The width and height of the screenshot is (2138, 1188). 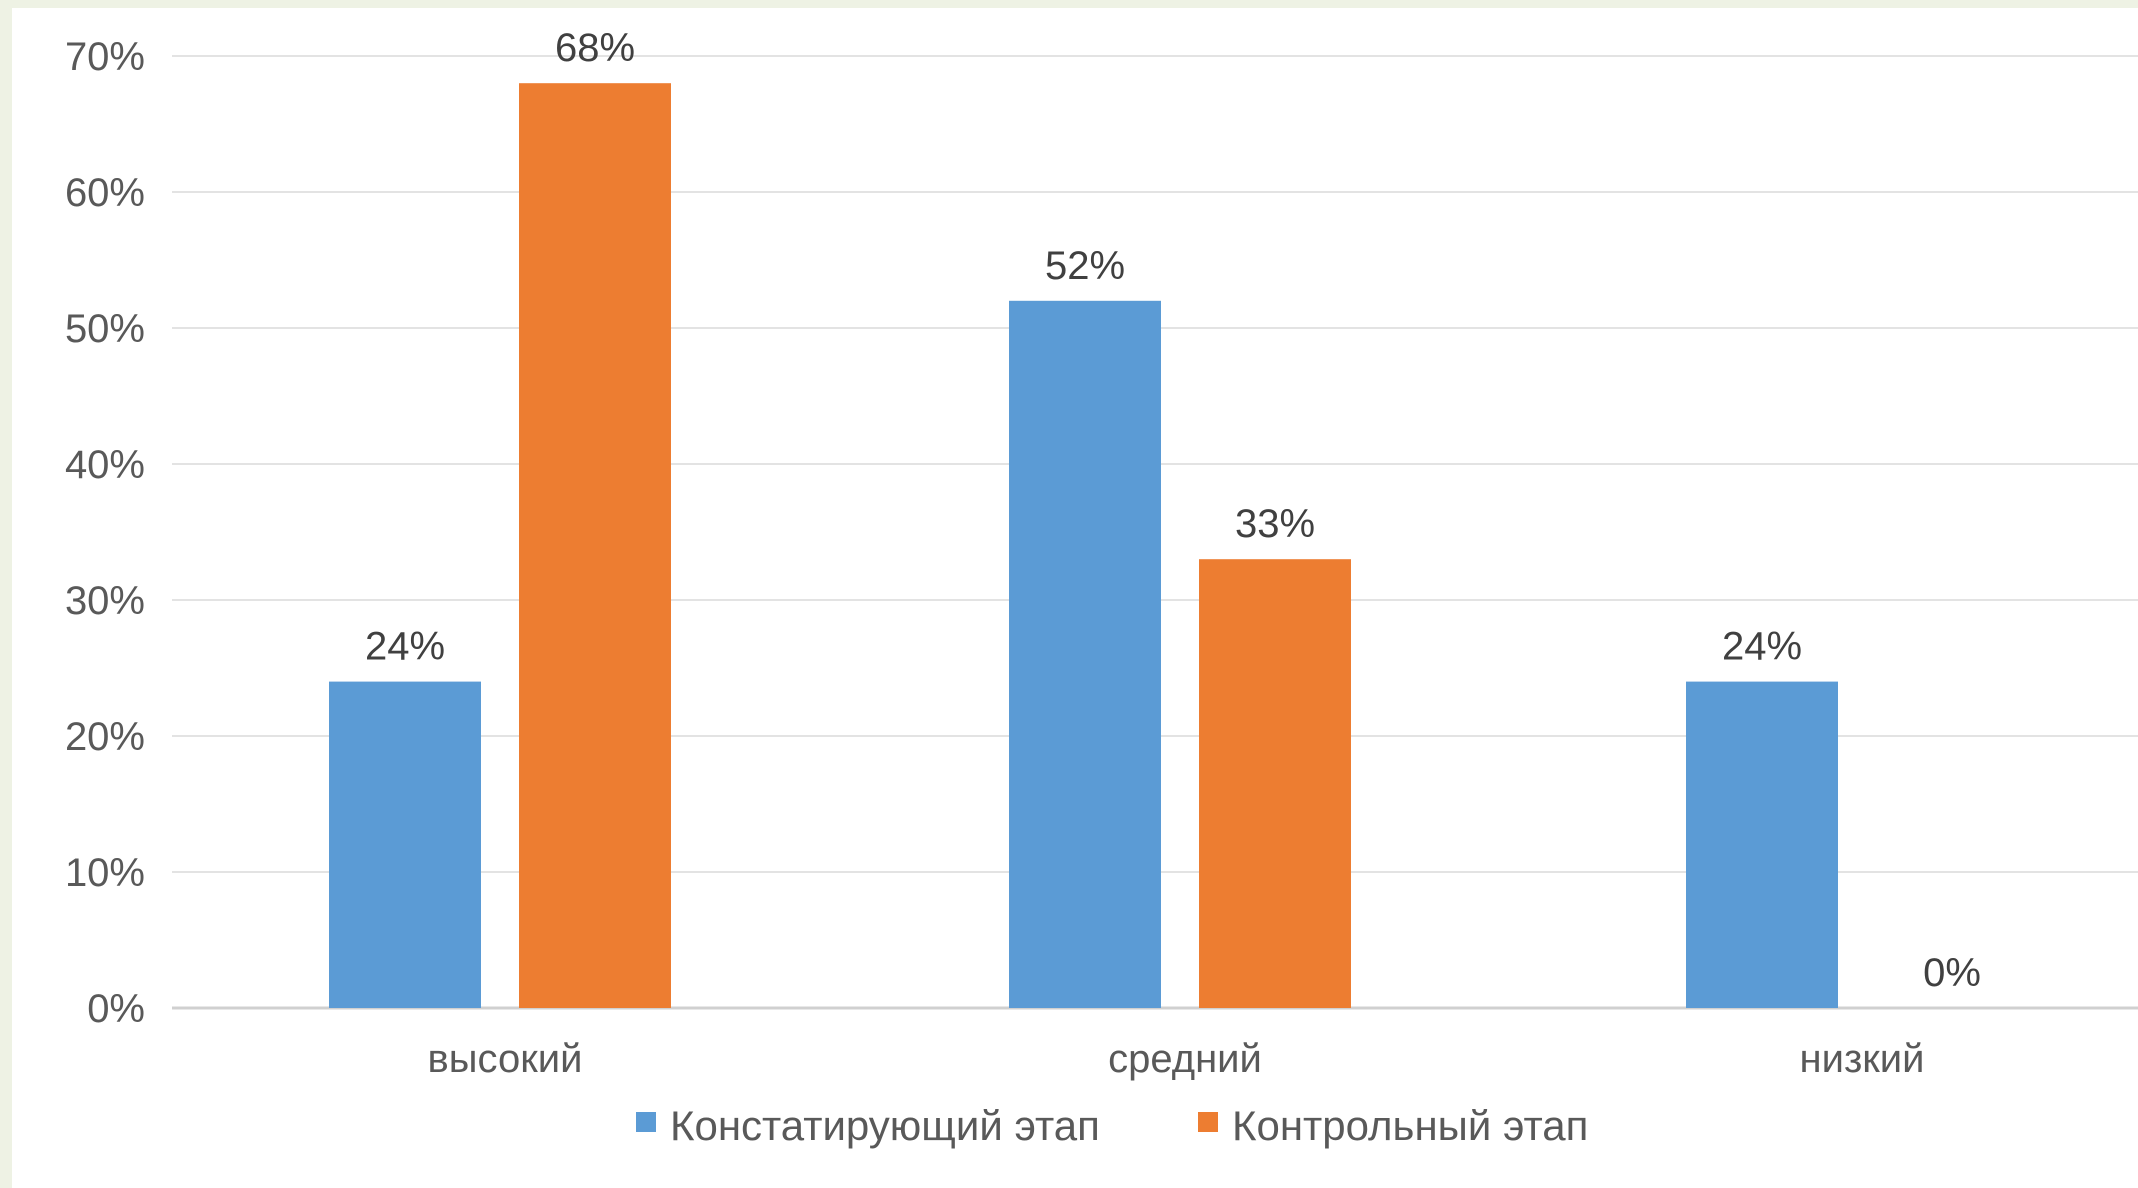 I want to click on y-tick-label: 0%, so click(x=116, y=1009).